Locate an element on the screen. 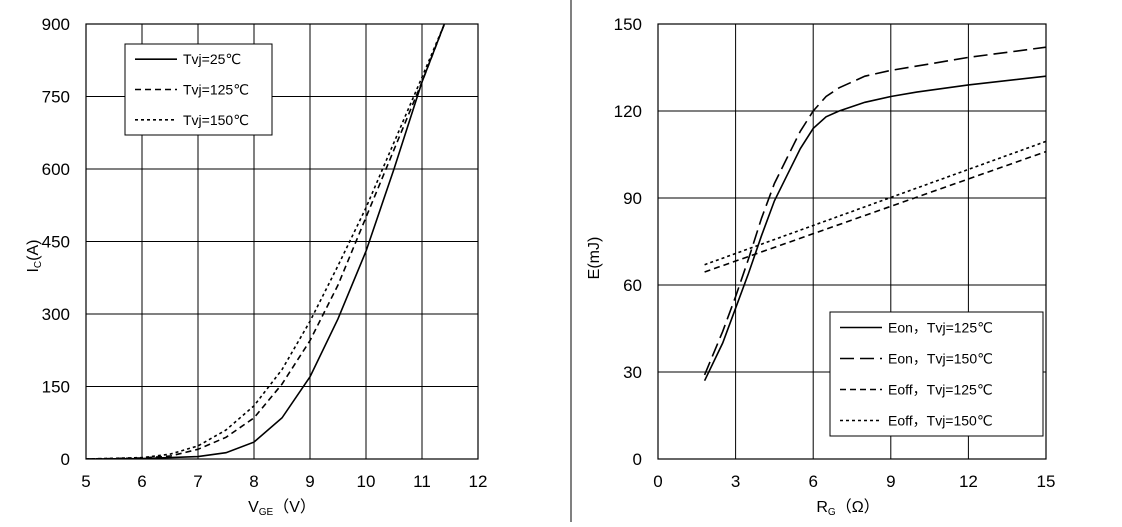 The image size is (1122, 527). y-tick-label: 30 is located at coordinates (632, 372).